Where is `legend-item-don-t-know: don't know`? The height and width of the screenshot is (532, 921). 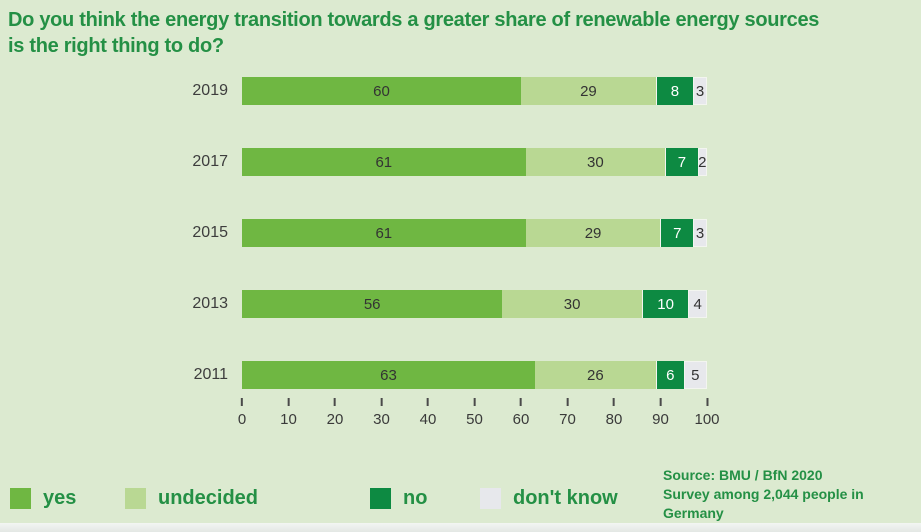 legend-item-don-t-know: don't know is located at coordinates (549, 498).